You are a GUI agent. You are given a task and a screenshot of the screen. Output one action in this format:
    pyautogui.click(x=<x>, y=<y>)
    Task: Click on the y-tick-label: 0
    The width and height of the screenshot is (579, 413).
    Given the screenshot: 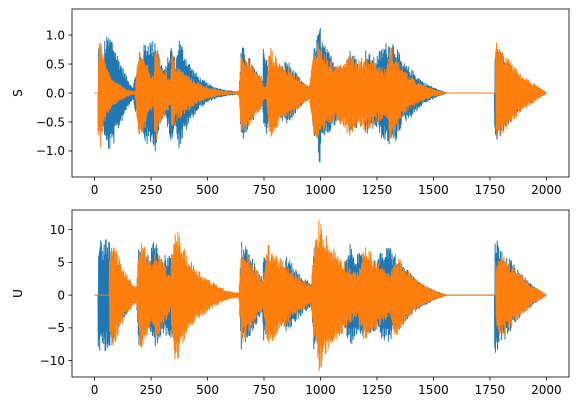 What is the action you would take?
    pyautogui.click(x=61, y=295)
    